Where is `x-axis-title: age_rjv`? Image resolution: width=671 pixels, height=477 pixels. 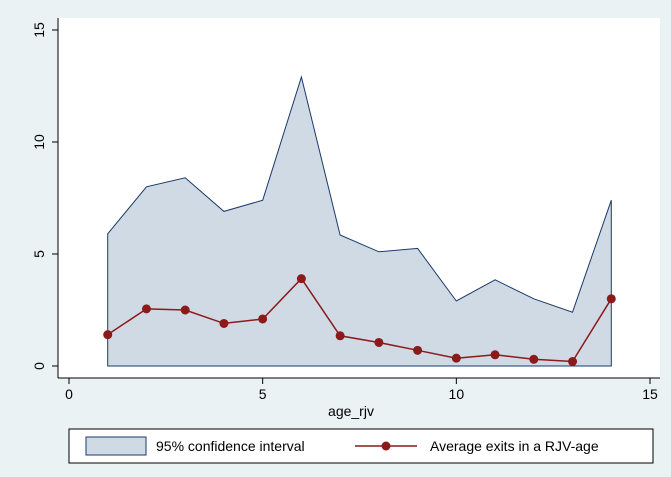
x-axis-title: age_rjv is located at coordinates (351, 411).